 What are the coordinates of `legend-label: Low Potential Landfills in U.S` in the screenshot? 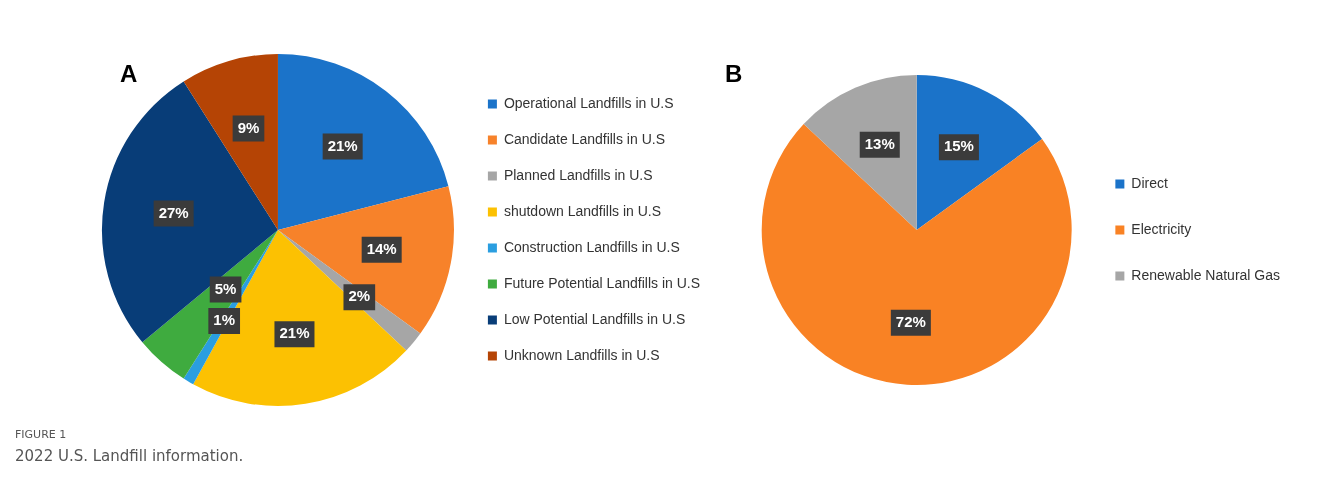 It's located at (594, 318).